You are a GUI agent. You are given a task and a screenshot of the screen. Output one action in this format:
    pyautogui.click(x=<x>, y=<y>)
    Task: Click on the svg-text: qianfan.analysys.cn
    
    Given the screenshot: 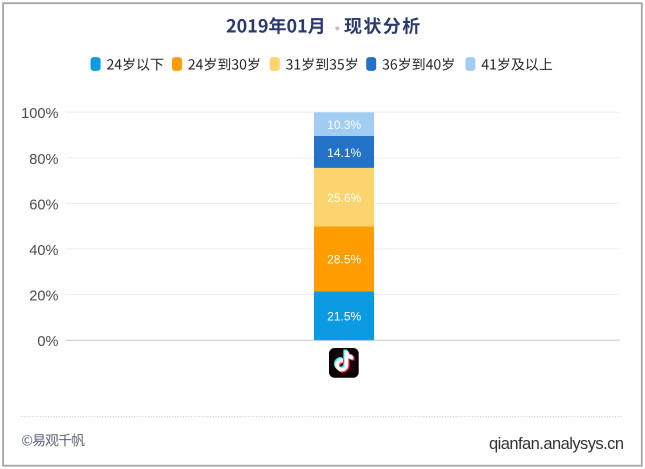 What is the action you would take?
    pyautogui.click(x=556, y=444)
    